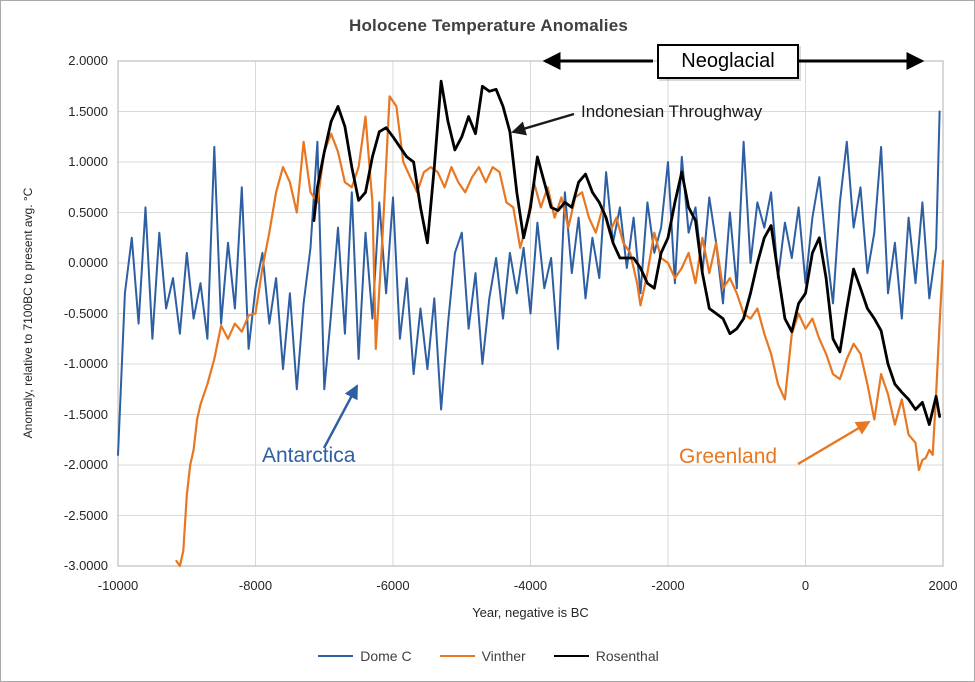 The height and width of the screenshot is (682, 975). Describe the element at coordinates (503, 656) in the screenshot. I see `vinther-legend-label: Vinther` at that location.